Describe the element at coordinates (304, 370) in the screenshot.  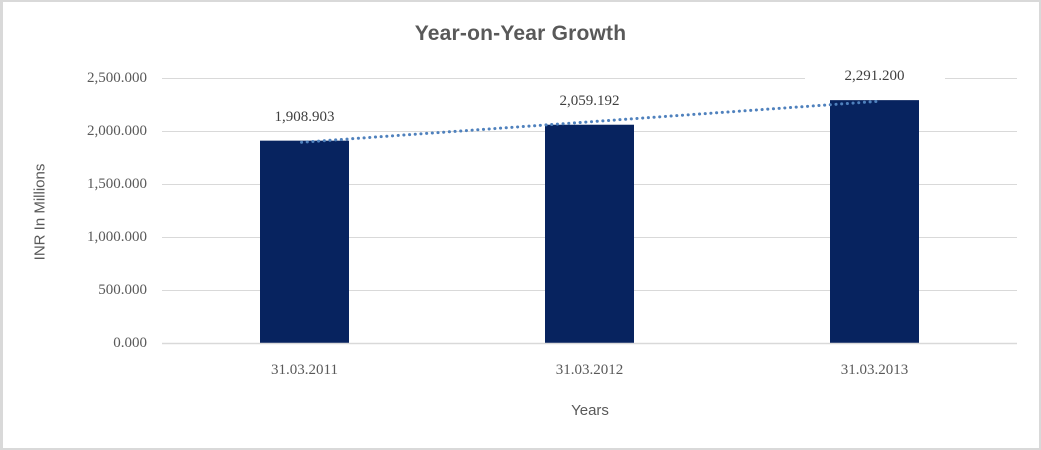
I see `x-category-label: 31.03.2011` at that location.